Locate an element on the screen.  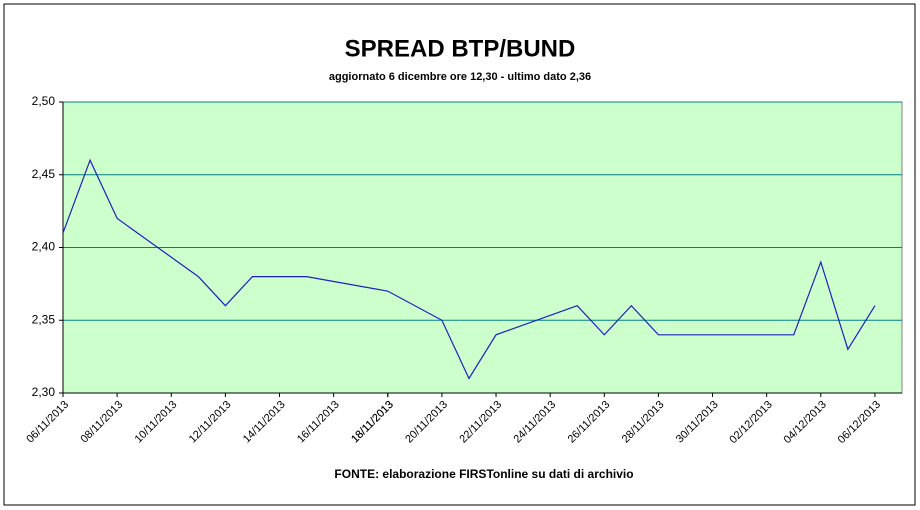
y-tick-label: 2,45 is located at coordinates (44, 174).